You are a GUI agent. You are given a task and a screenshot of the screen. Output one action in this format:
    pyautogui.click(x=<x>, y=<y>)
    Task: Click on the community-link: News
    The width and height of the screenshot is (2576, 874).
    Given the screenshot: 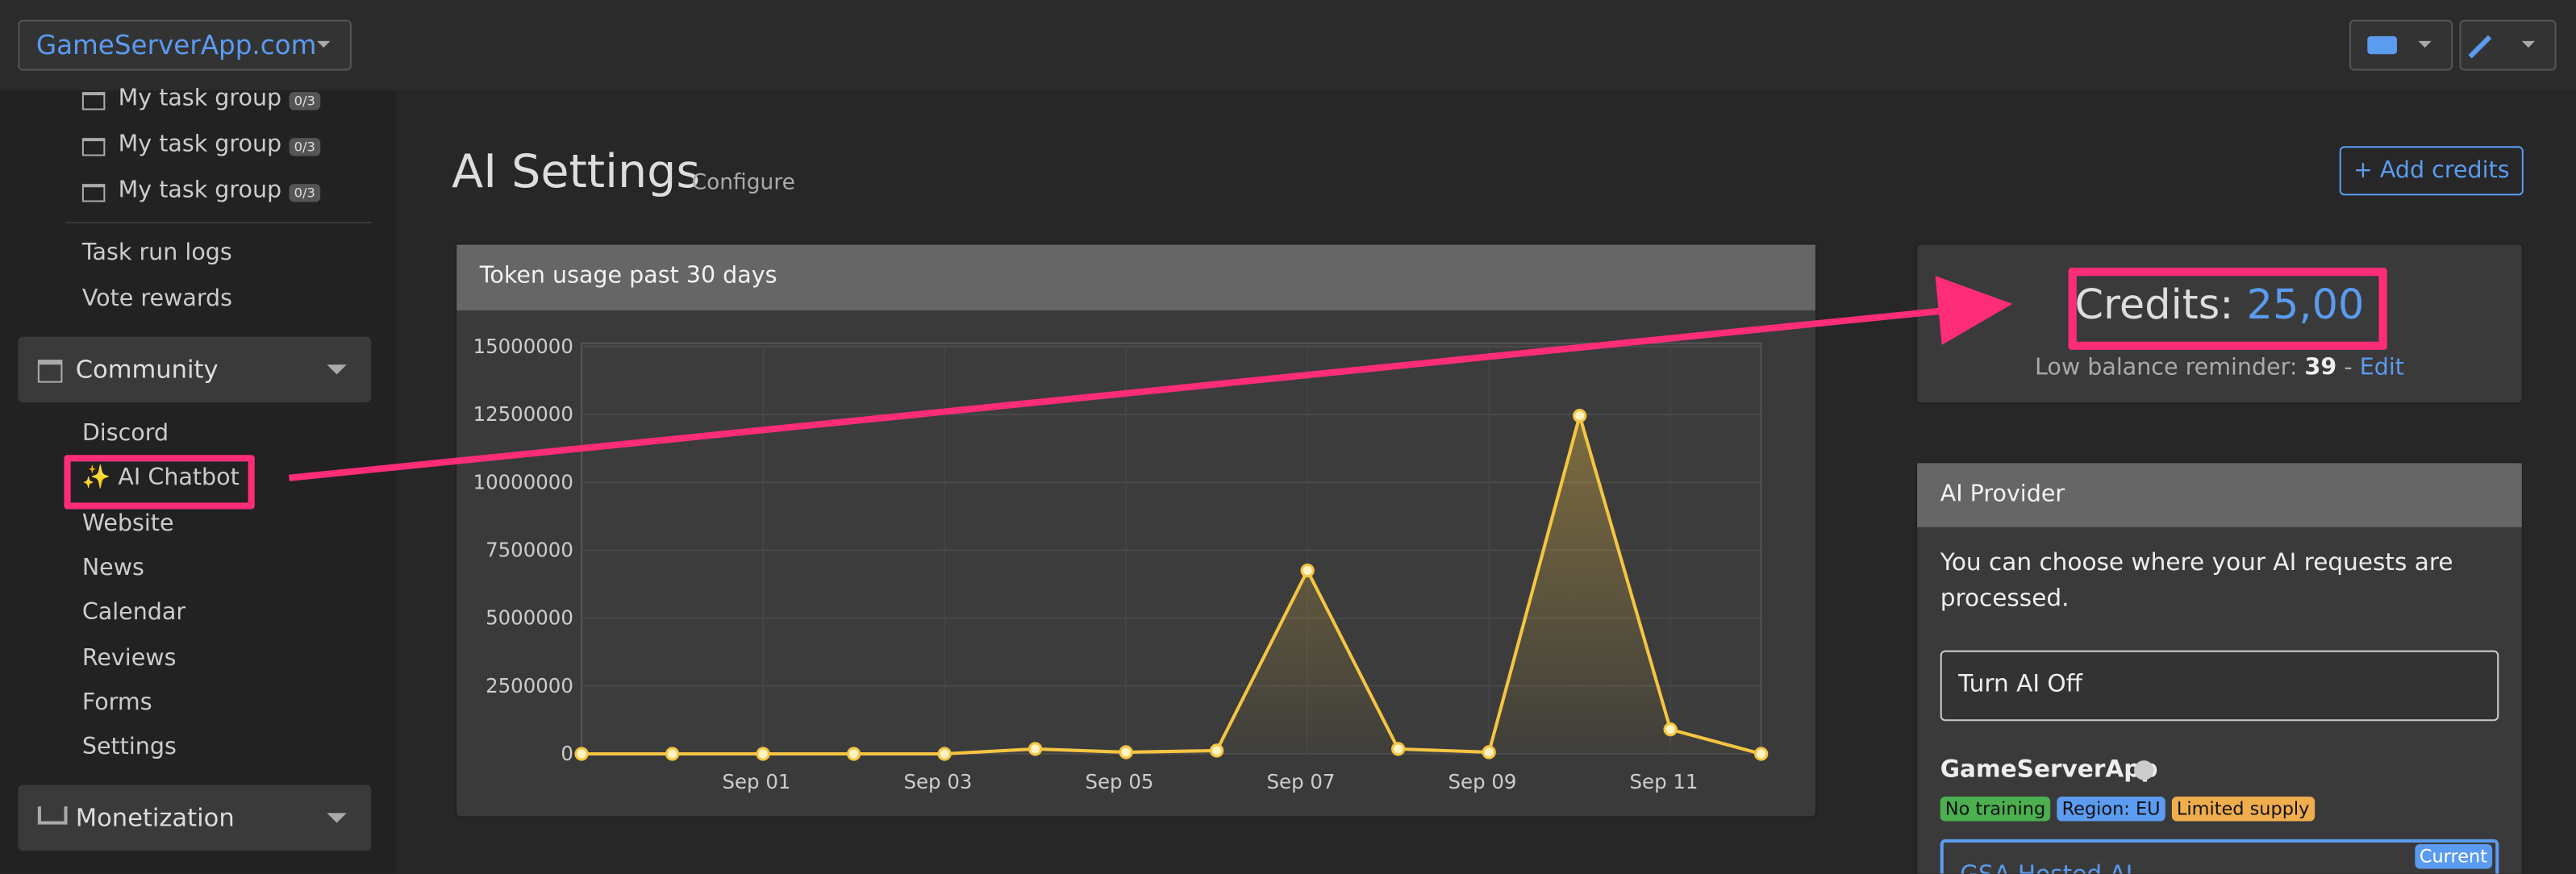 What is the action you would take?
    pyautogui.click(x=112, y=568)
    